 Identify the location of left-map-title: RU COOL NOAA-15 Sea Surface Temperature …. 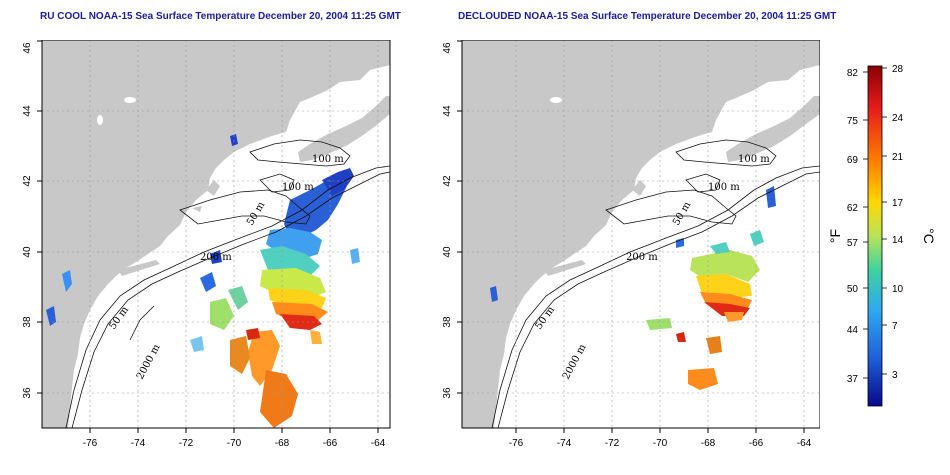
(220, 16).